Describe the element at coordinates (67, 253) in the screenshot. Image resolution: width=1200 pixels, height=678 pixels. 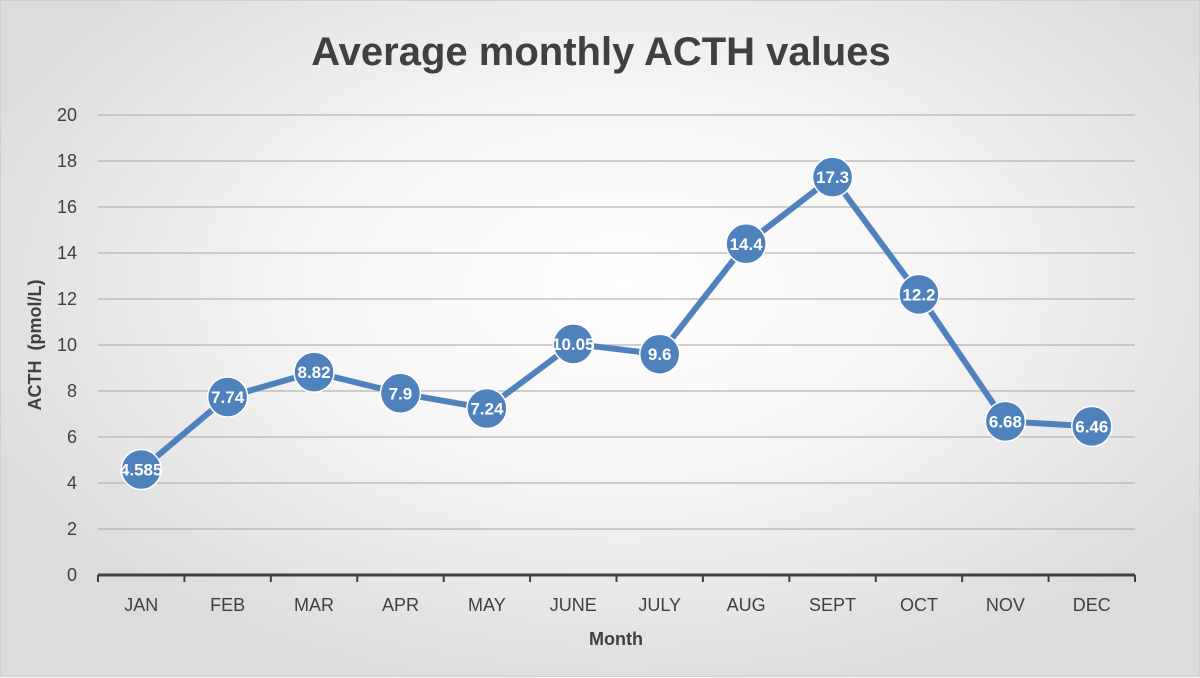
I see `y-tick-label: 14` at that location.